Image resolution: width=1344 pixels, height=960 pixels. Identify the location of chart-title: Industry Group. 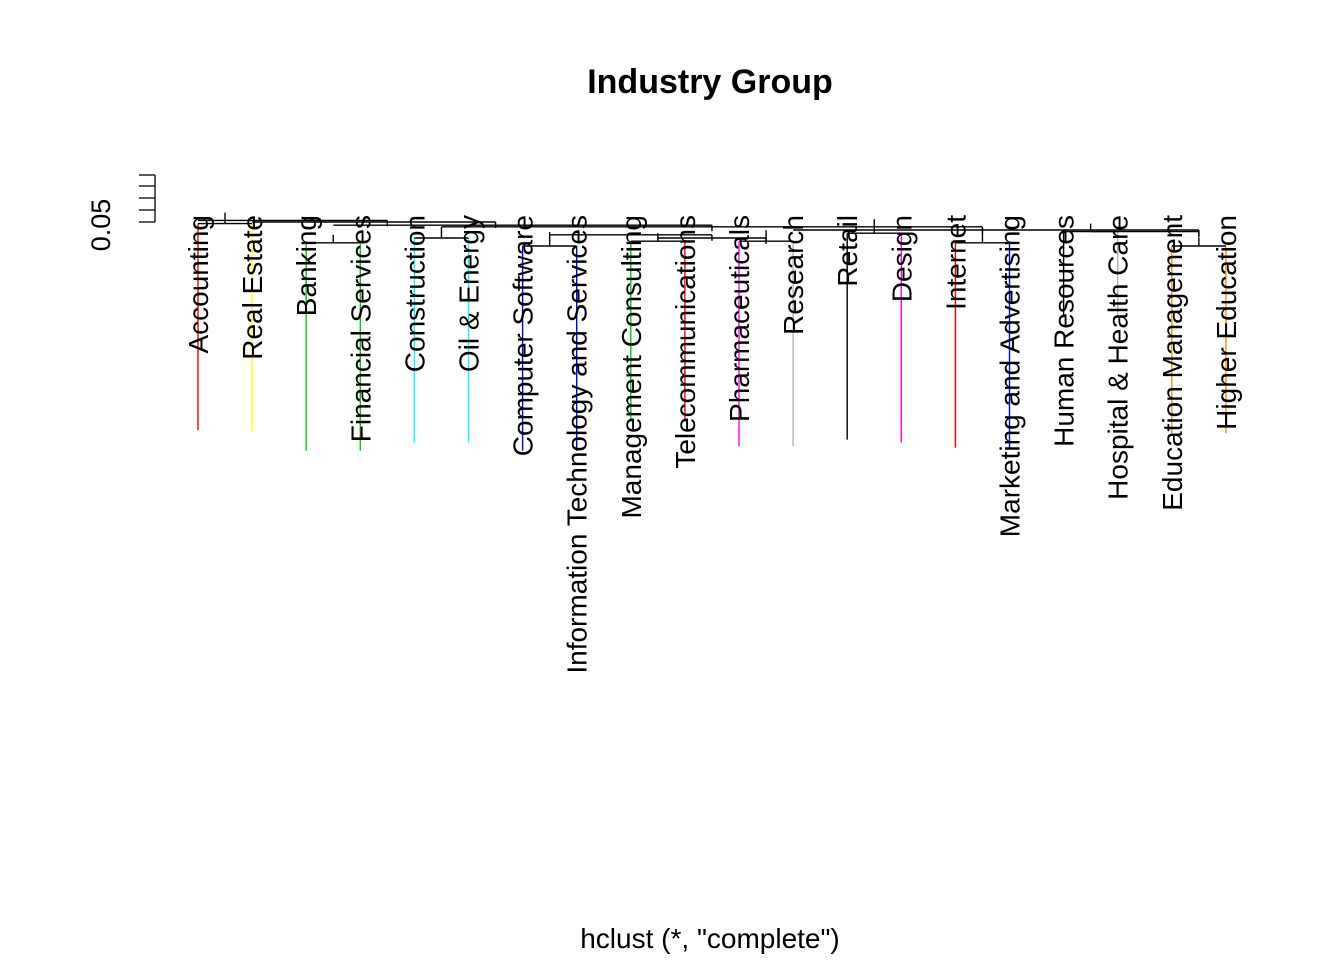
(710, 82).